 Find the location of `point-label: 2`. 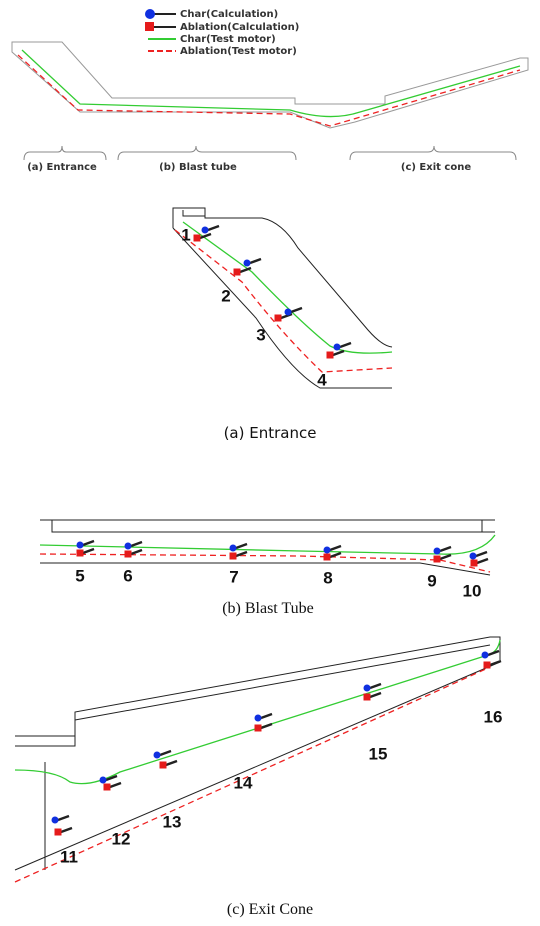

point-label: 2 is located at coordinates (225, 295).